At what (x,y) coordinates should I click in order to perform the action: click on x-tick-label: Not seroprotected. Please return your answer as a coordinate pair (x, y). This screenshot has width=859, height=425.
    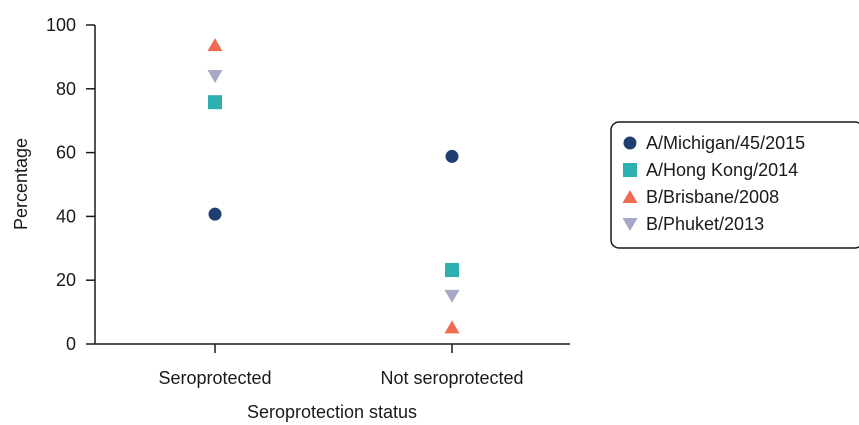
    Looking at the image, I should click on (451, 378).